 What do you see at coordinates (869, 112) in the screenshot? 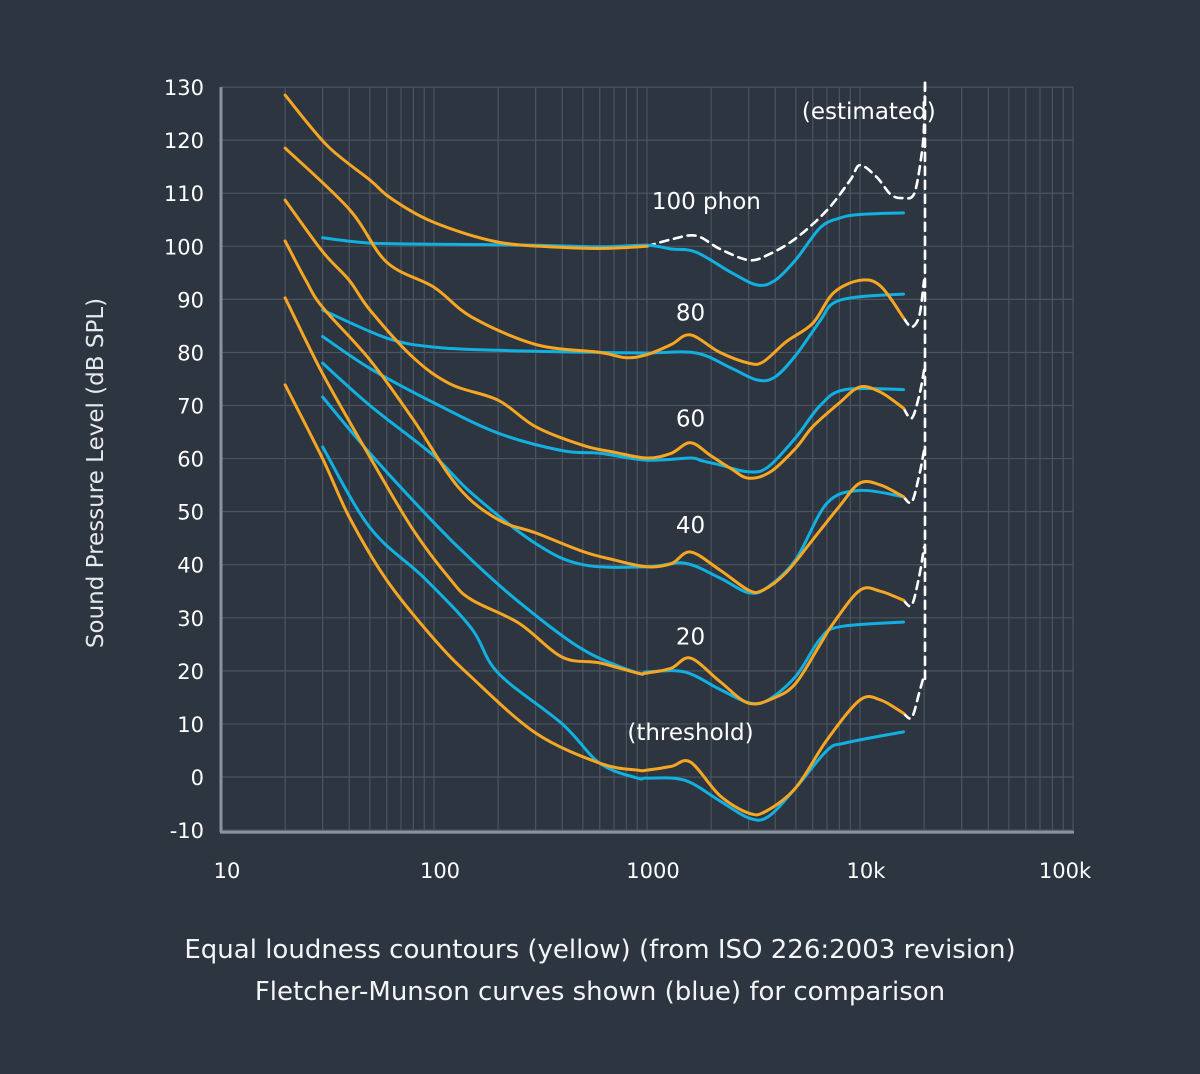
I see `curve-label: (estimated)` at bounding box center [869, 112].